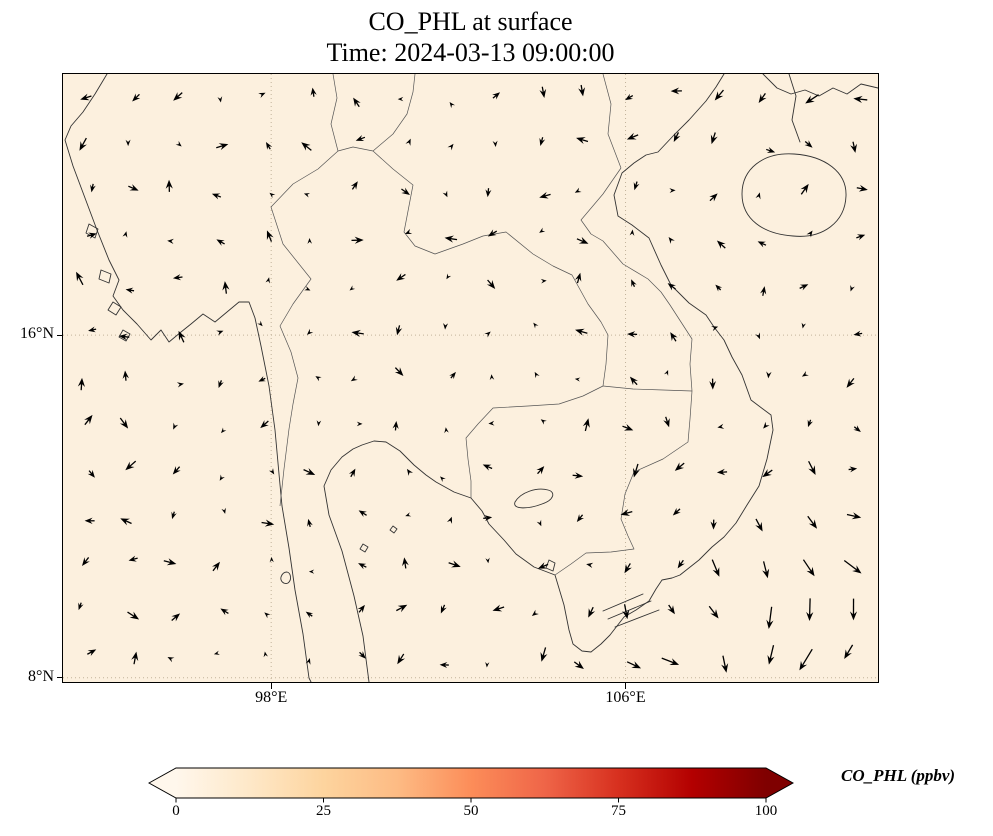  Describe the element at coordinates (471, 811) in the screenshot. I see `colorbar-tick-50: 50` at that location.